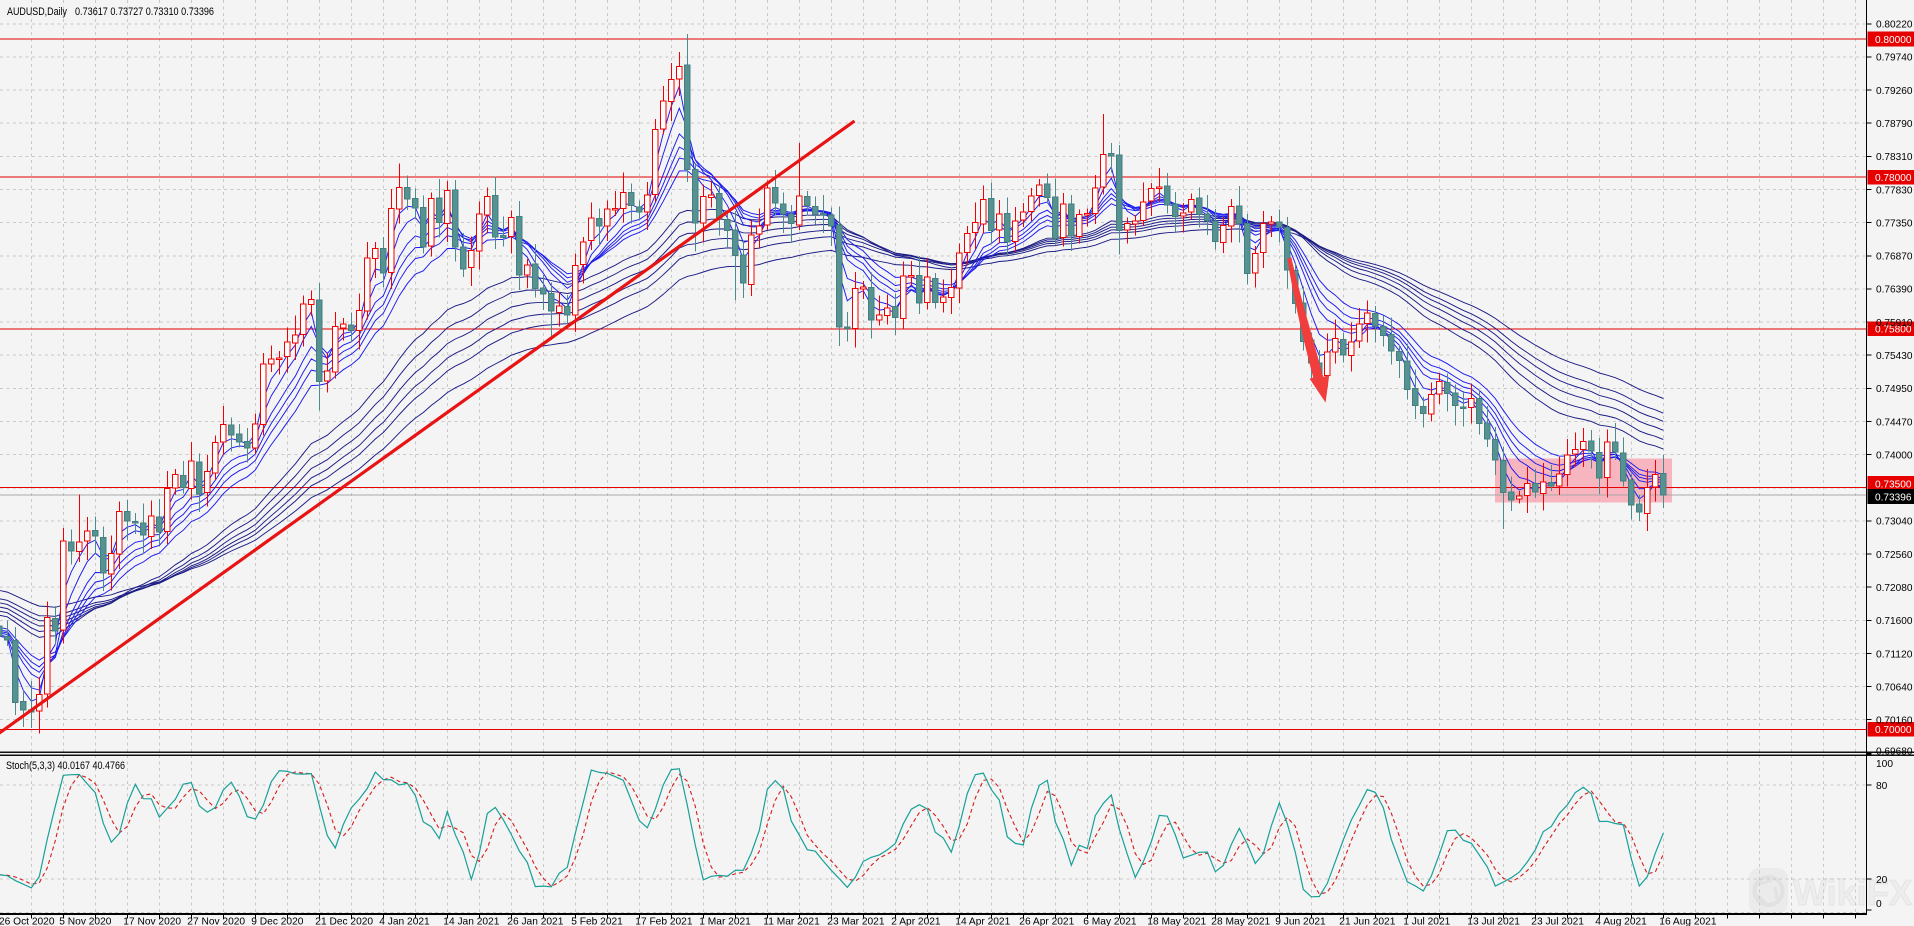  Describe the element at coordinates (916, 921) in the screenshot. I see `svg-text: 2 Apr 2021` at that location.